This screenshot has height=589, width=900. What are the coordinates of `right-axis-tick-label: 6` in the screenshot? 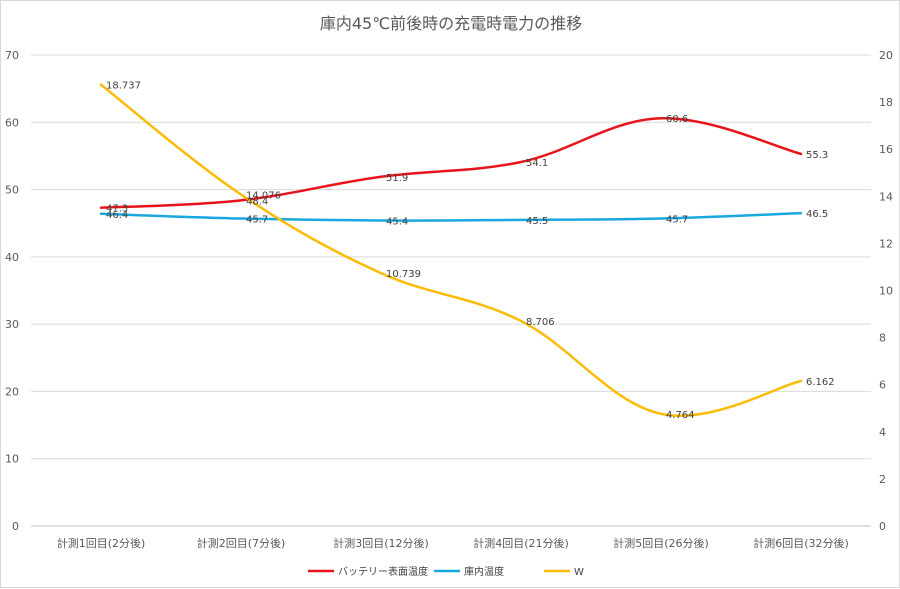 It's located at (882, 385).